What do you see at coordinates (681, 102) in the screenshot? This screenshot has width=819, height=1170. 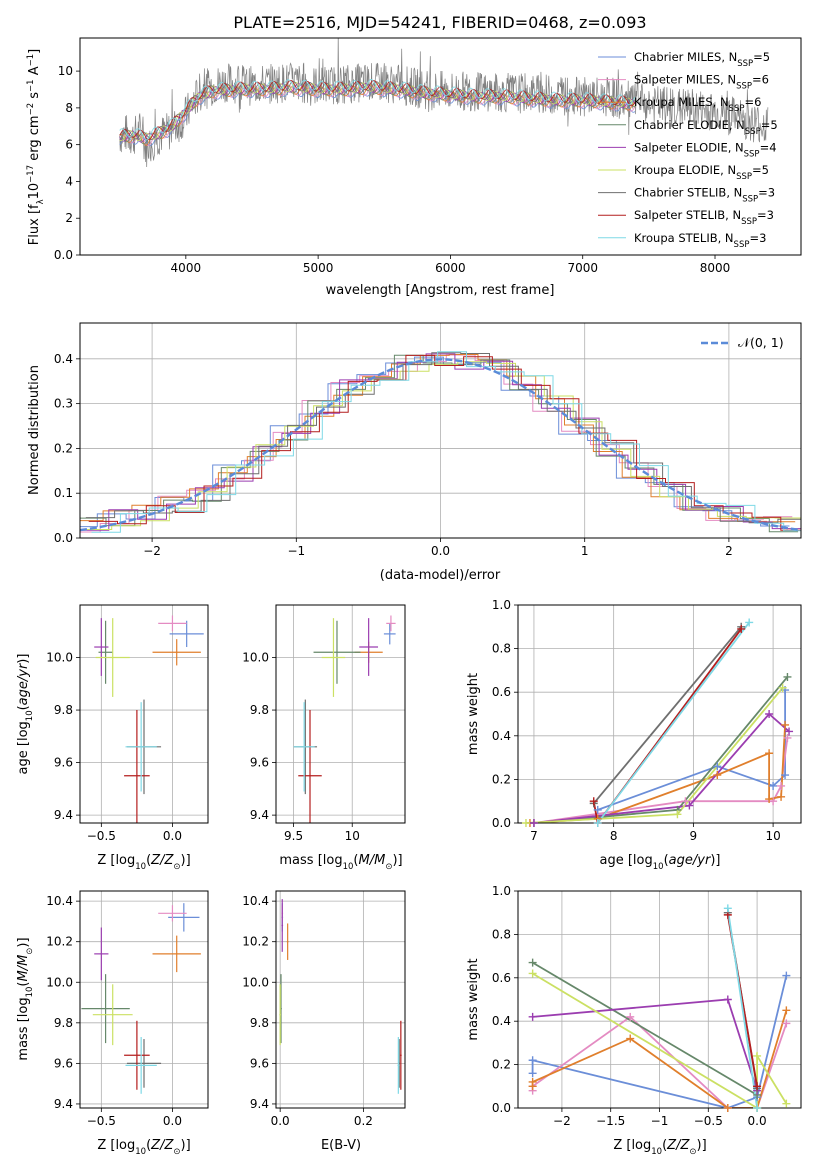 I see `legend-label-part: Kroupa MILES, N` at bounding box center [681, 102].